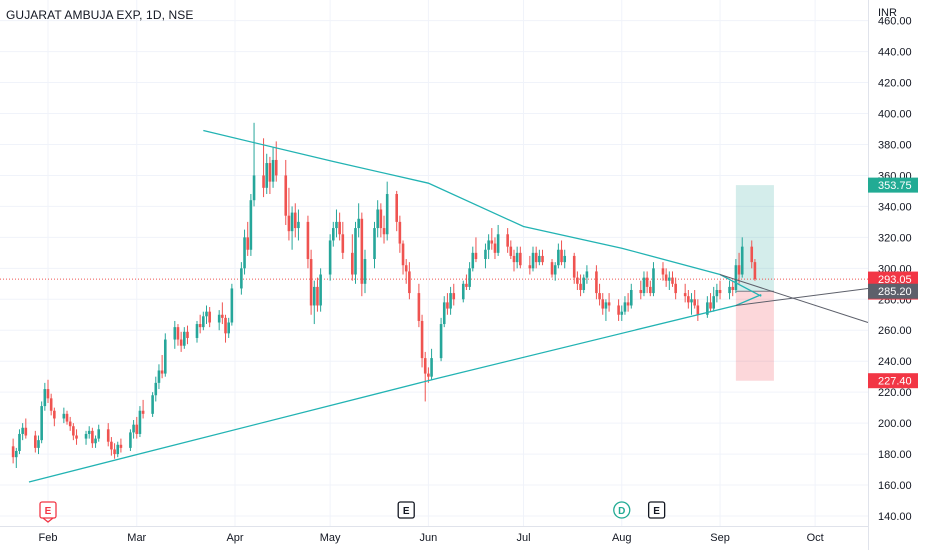 The height and width of the screenshot is (550, 932). I want to click on y-tick-label: 140.00, so click(895, 517).